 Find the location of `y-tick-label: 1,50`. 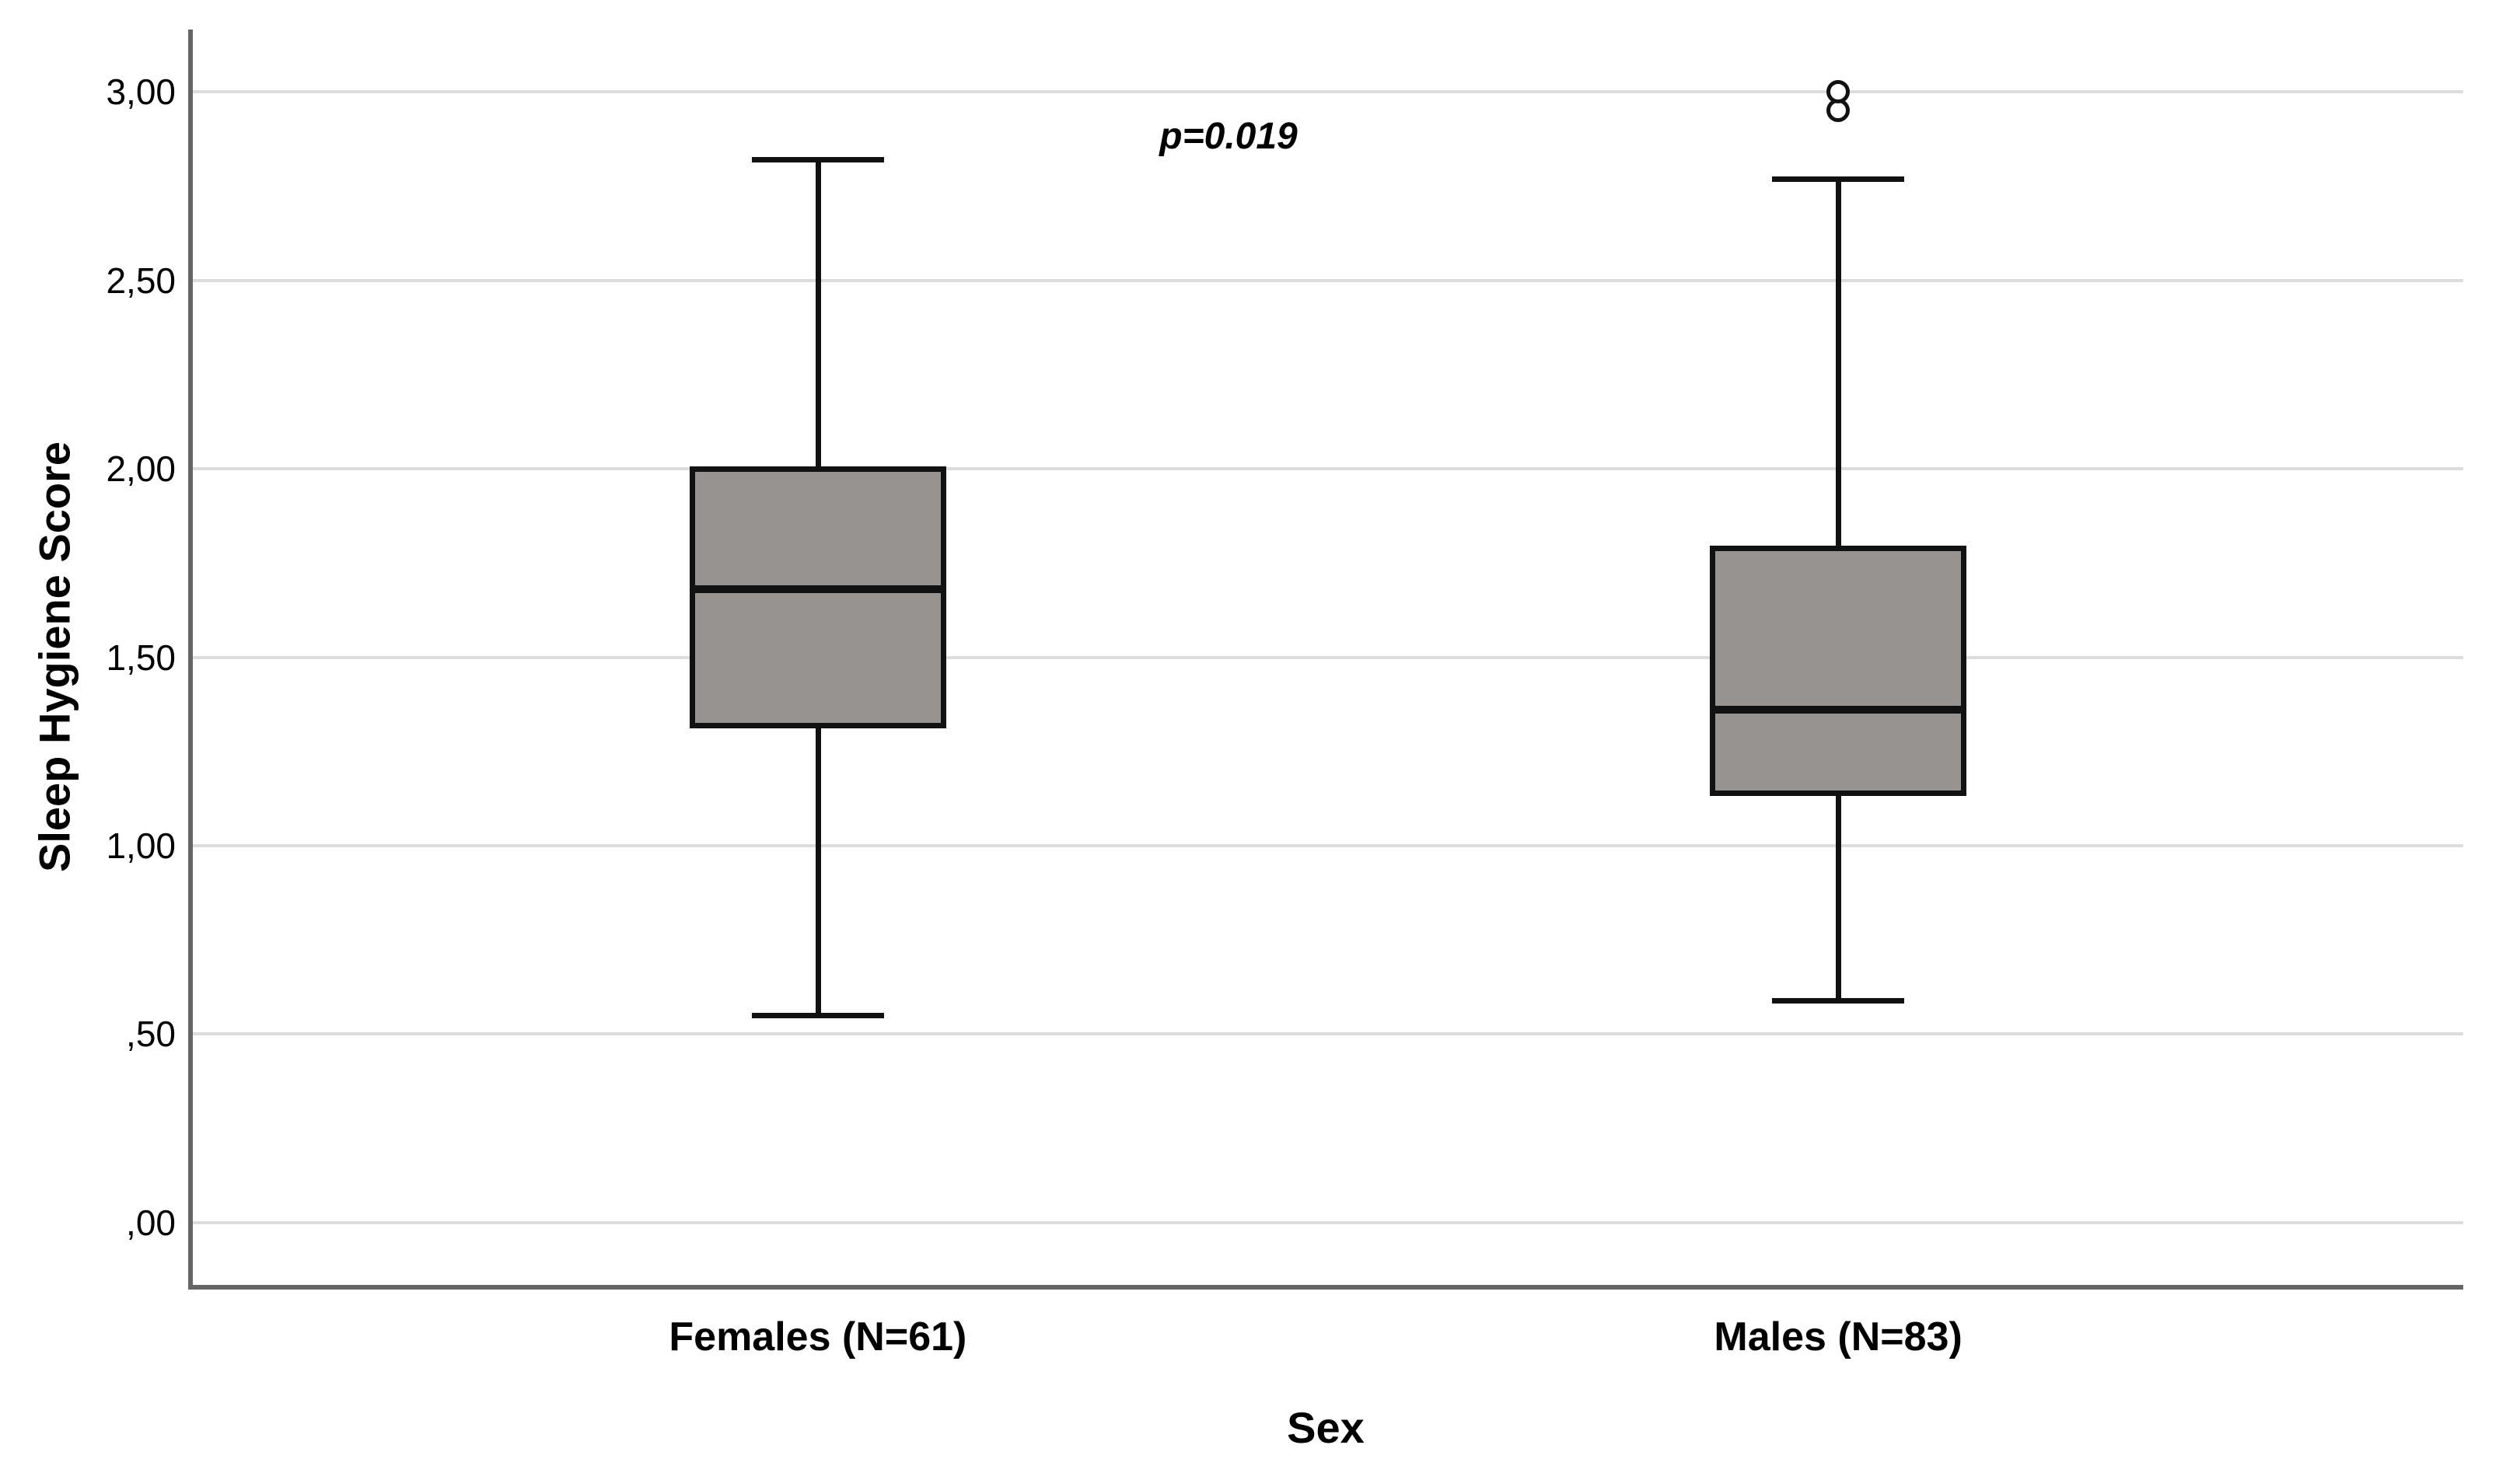

y-tick-label: 1,50 is located at coordinates (141, 657).